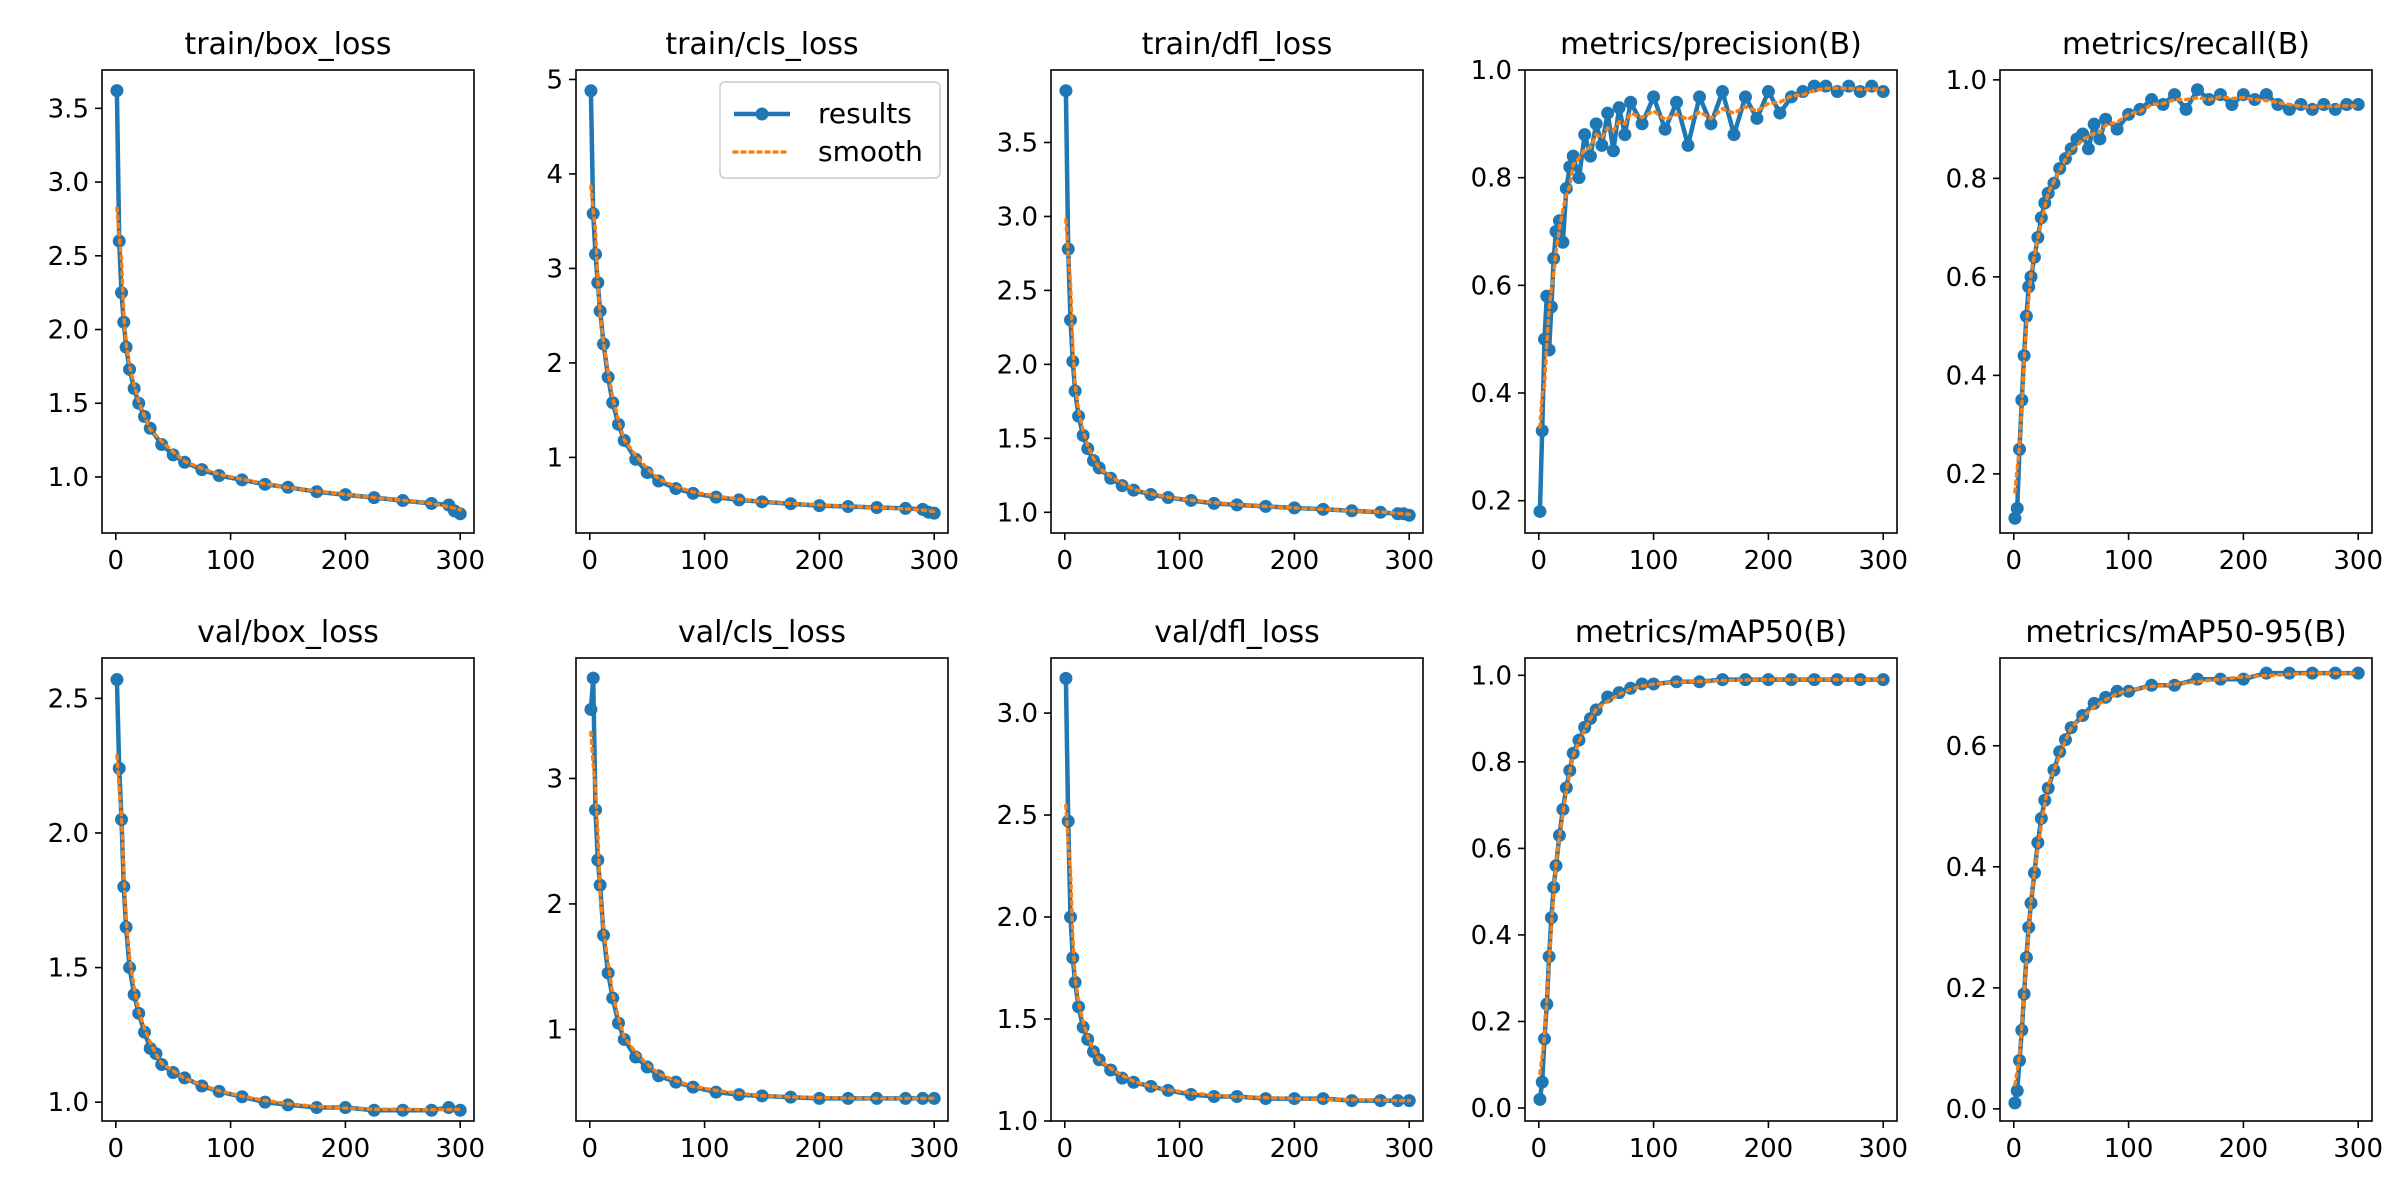  I want to click on y-tick-label: 5, so click(554, 80).